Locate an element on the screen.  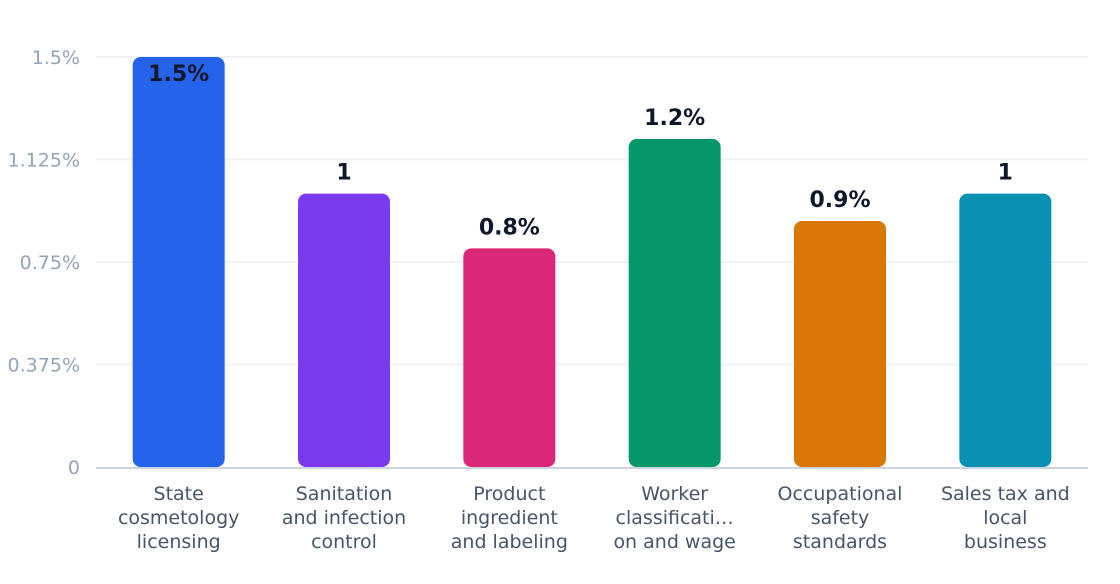
x-tick-label: State is located at coordinates (179, 494).